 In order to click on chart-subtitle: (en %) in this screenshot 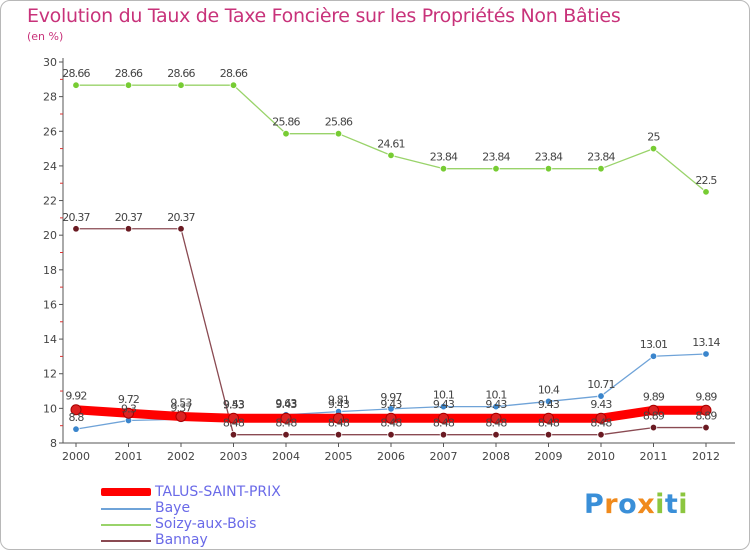, I will do `click(45, 36)`.